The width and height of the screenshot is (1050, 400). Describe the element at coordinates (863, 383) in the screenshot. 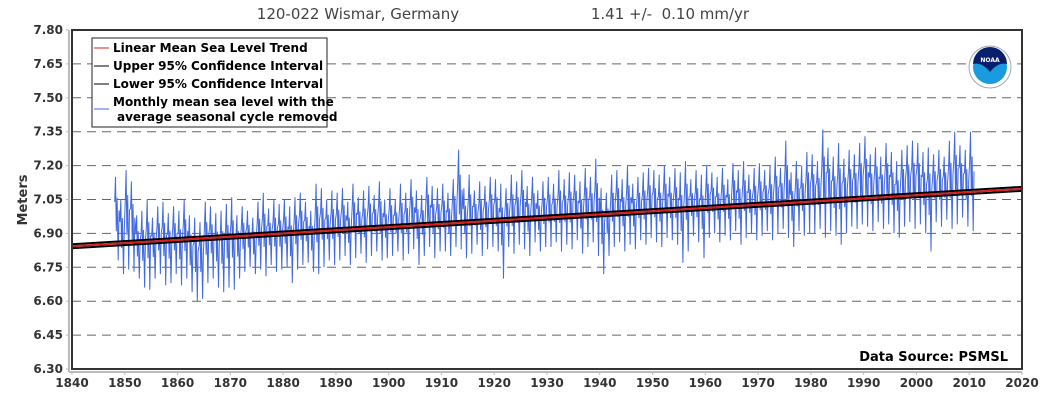

I see `x-tick-label: 1990` at that location.